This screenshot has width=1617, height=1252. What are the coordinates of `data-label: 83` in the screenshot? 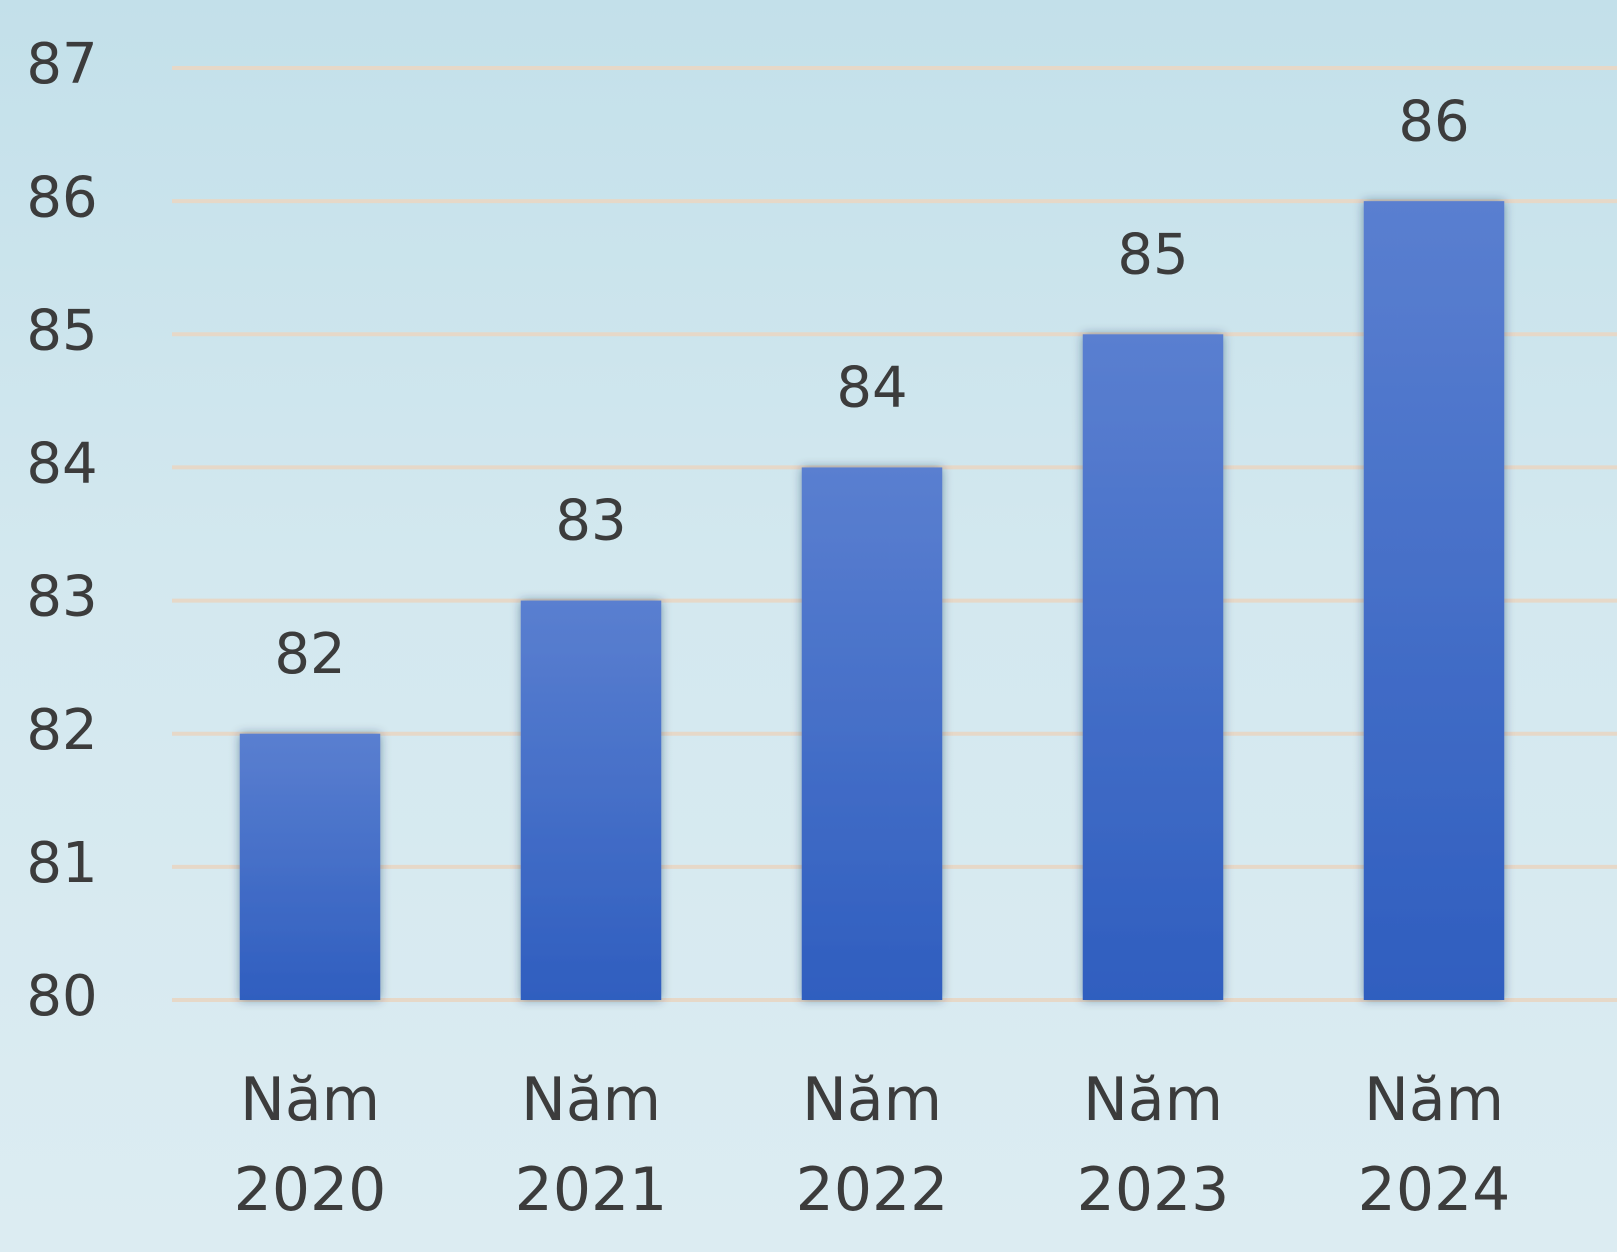 It's located at (590, 521).